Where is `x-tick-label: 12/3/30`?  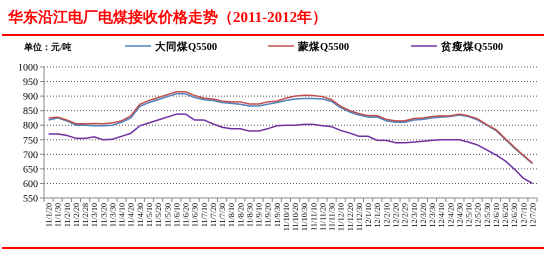
x-tick-label: 12/3/30 is located at coordinates (433, 215).